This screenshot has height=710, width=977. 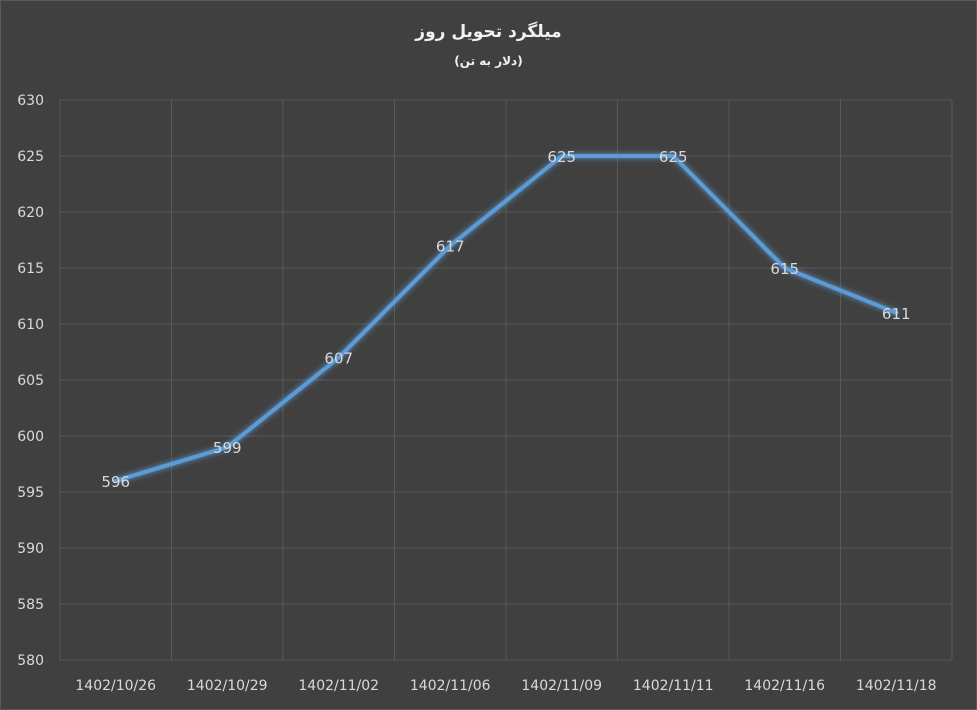 I want to click on data-label: 617, so click(x=450, y=247).